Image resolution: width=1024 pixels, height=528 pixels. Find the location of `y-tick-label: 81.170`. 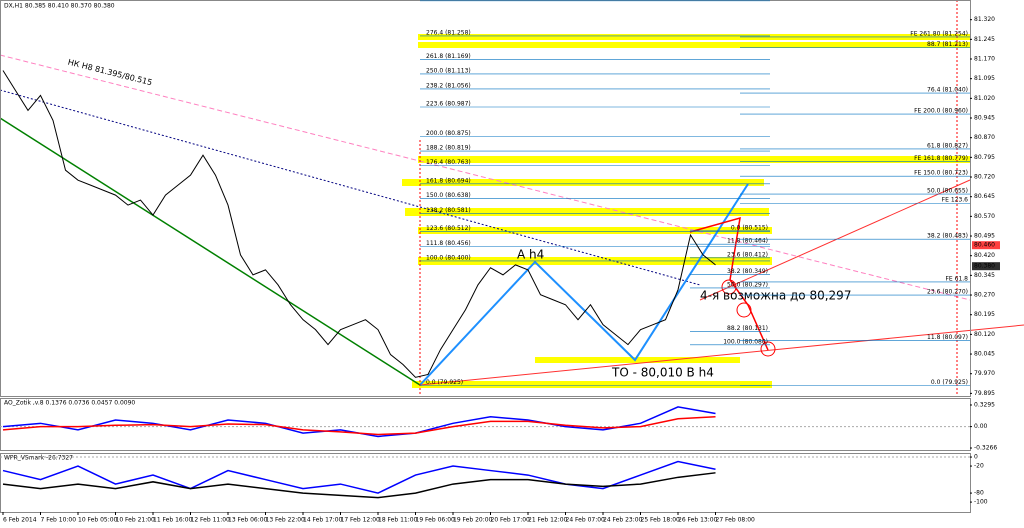

y-tick-label: 81.170 is located at coordinates (984, 59).